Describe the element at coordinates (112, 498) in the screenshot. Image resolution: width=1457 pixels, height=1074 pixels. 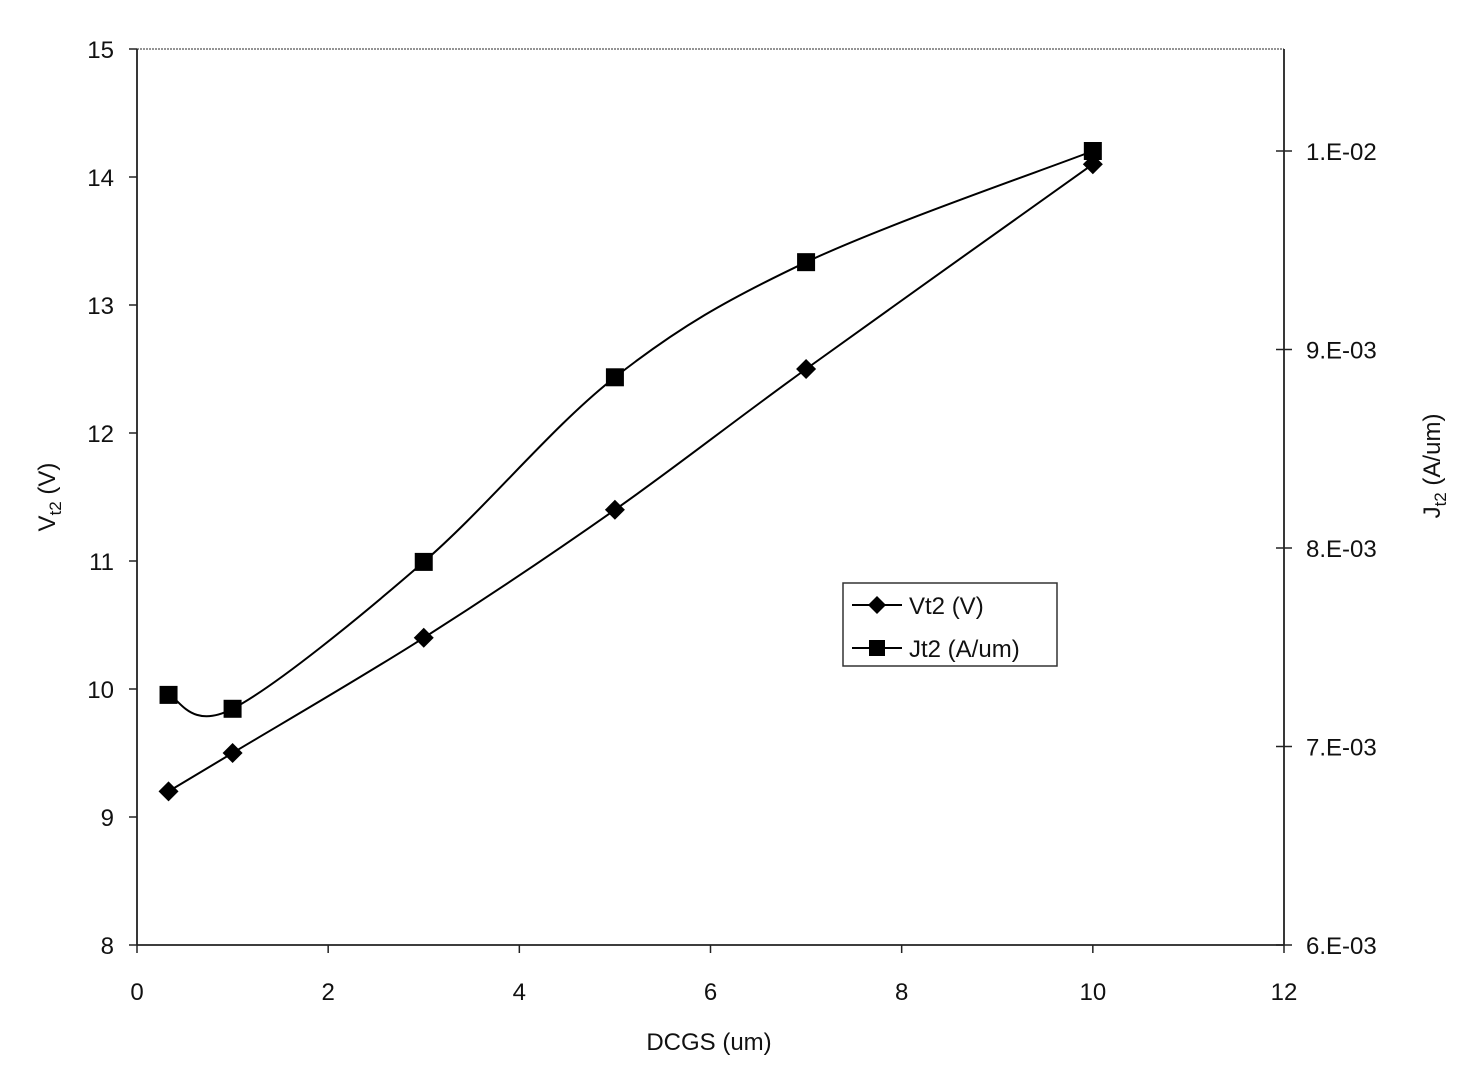
I see `y-axis-ticks: 8 9 10 11 12 13 14 15` at that location.